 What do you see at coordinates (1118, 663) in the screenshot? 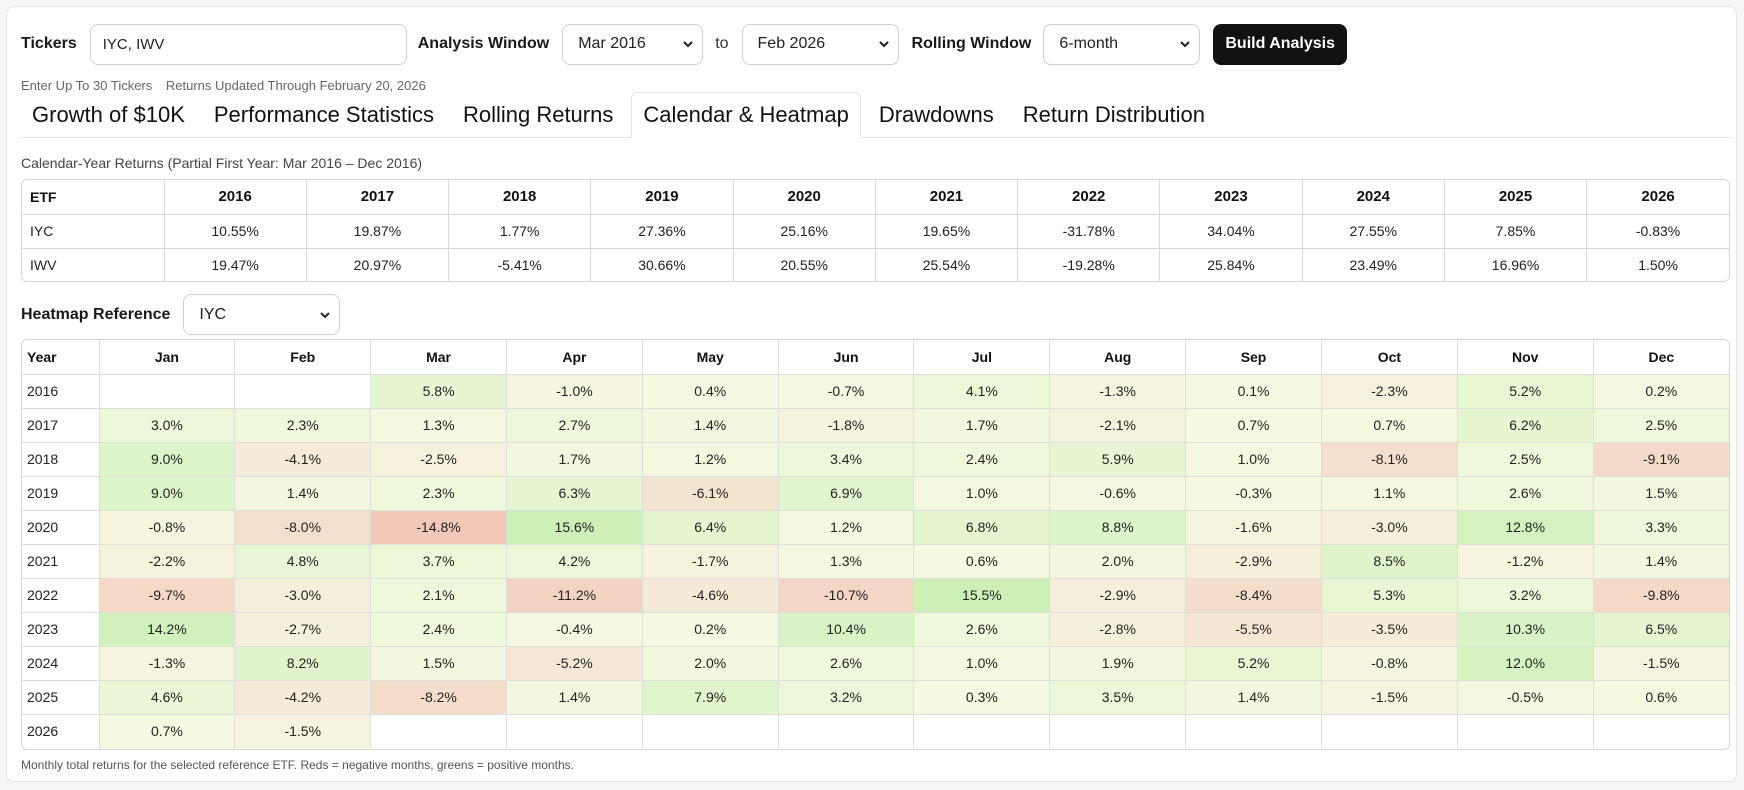
I see `heatmap-cell: 1.9%` at bounding box center [1118, 663].